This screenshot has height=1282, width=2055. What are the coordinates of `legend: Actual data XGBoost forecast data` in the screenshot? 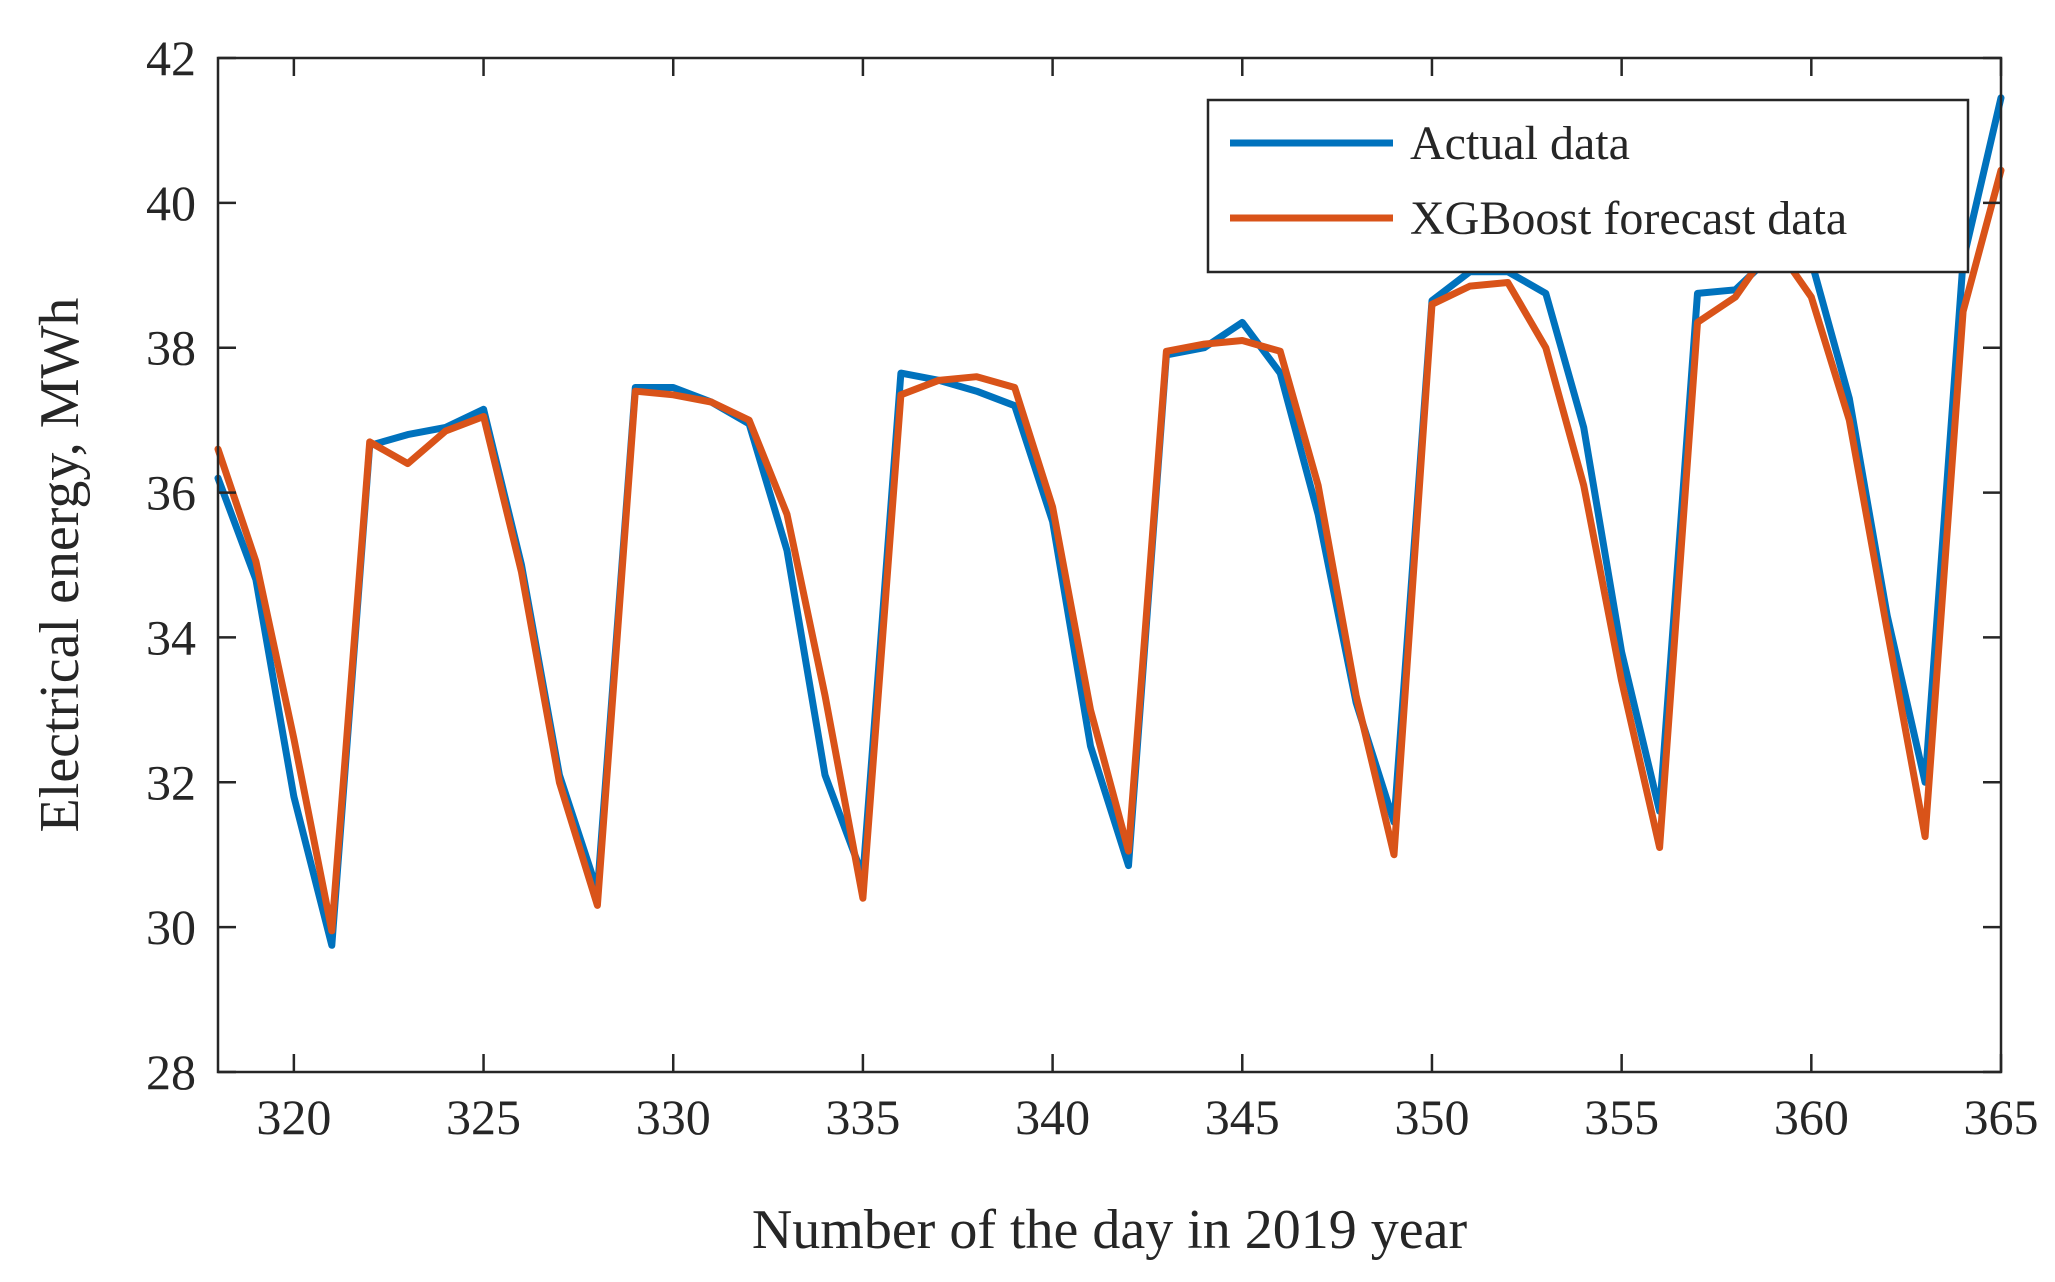 It's located at (1588, 186).